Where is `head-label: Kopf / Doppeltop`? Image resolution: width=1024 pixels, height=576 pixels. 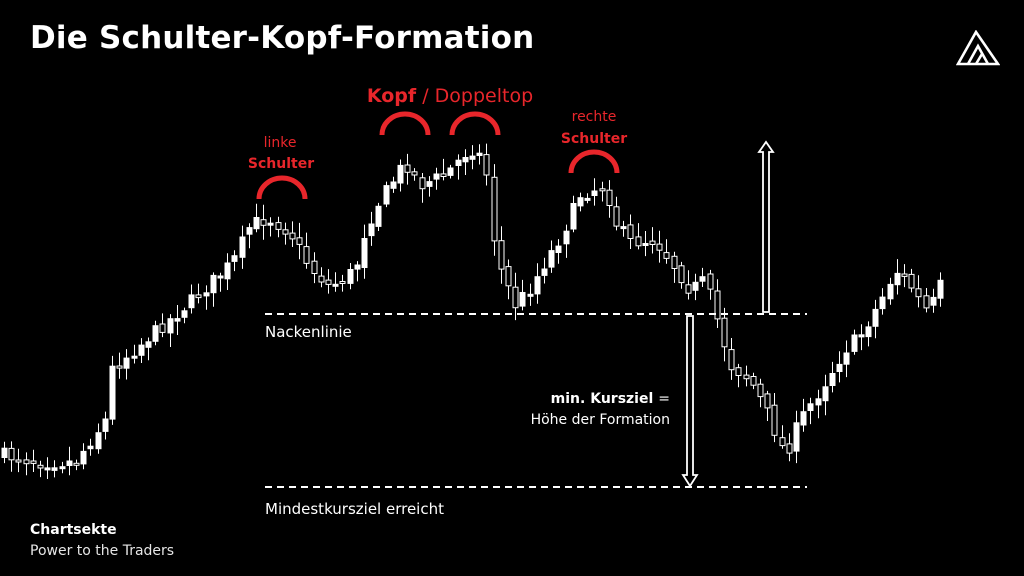
head-label: Kopf / Doppeltop is located at coordinates (450, 96).